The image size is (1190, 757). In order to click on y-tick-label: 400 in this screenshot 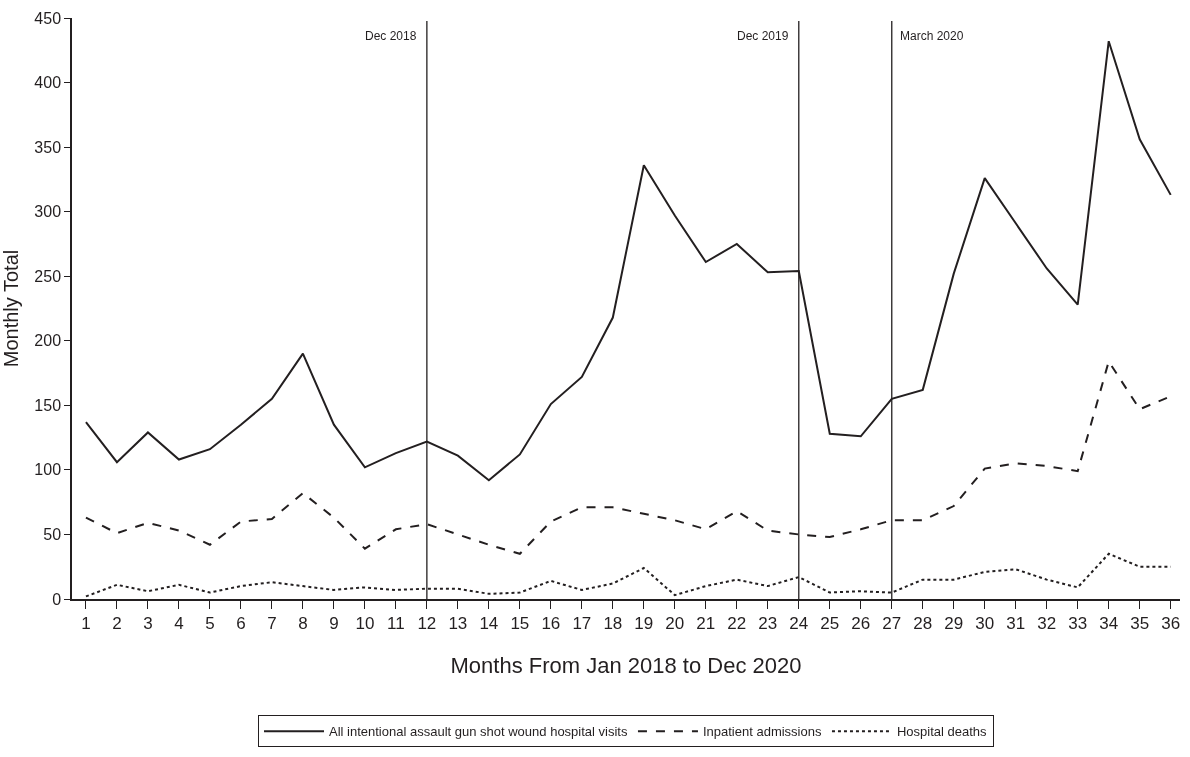, I will do `click(48, 83)`.